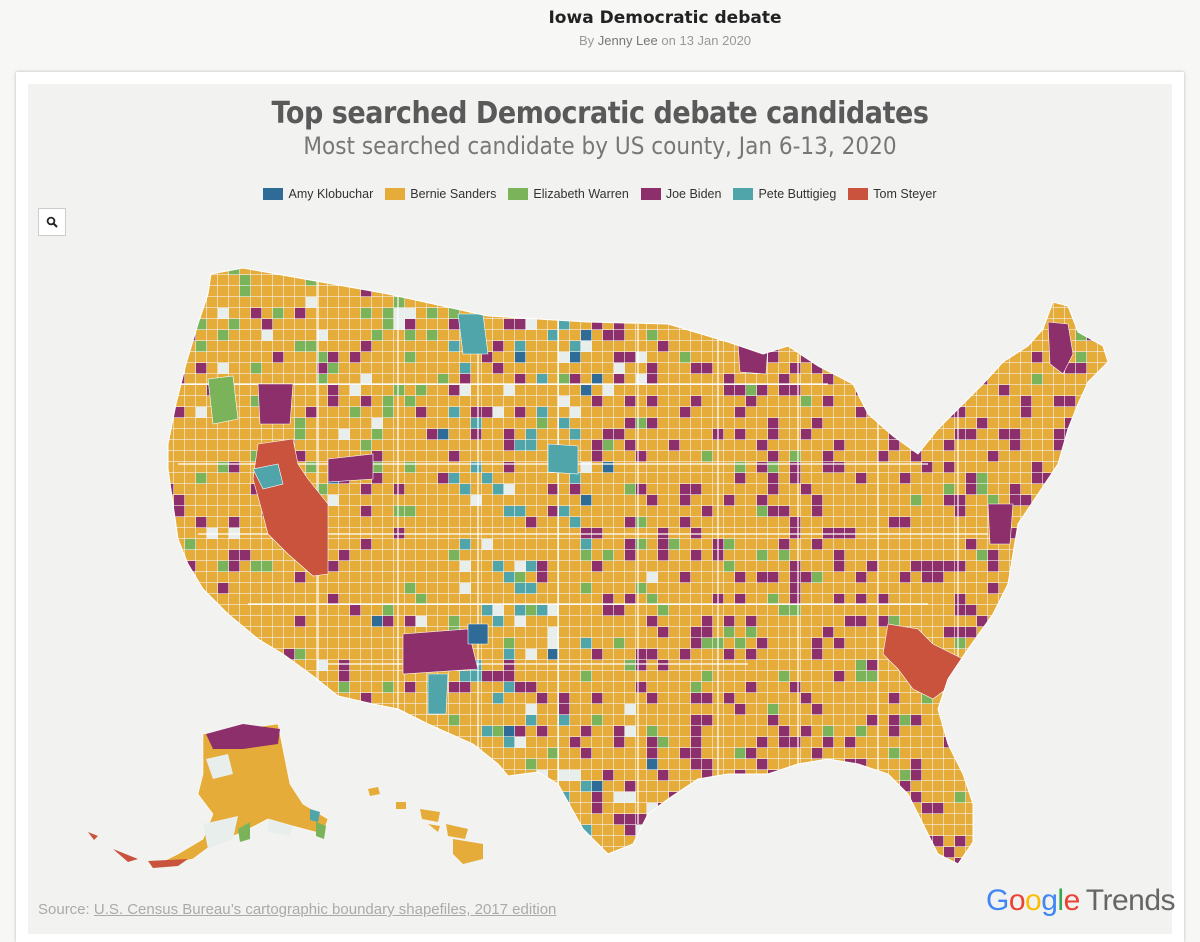 Image resolution: width=1200 pixels, height=942 pixels. What do you see at coordinates (568, 194) in the screenshot?
I see `legend-item: Elizabeth Warren` at bounding box center [568, 194].